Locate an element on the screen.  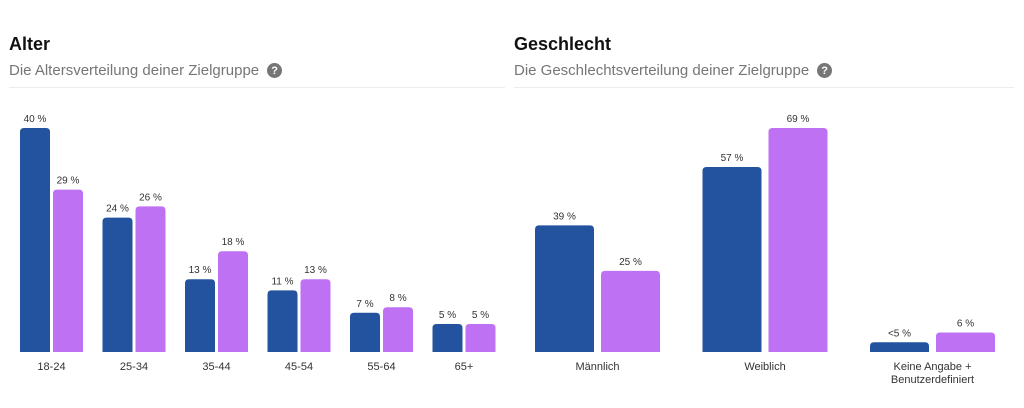
gender-divider is located at coordinates (764, 87).